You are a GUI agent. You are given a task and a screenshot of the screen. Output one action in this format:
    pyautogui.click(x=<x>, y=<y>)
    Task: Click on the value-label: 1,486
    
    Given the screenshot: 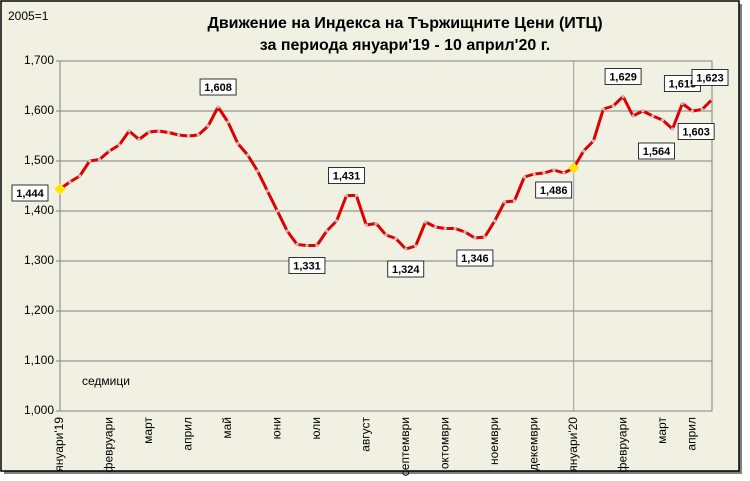 What is the action you would take?
    pyautogui.click(x=554, y=191)
    